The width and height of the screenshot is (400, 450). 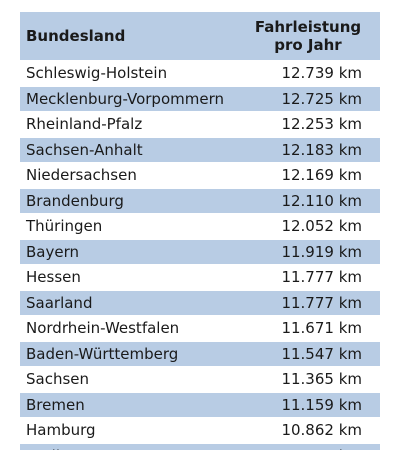 I want to click on cell-state: Thüringen, so click(x=64, y=226).